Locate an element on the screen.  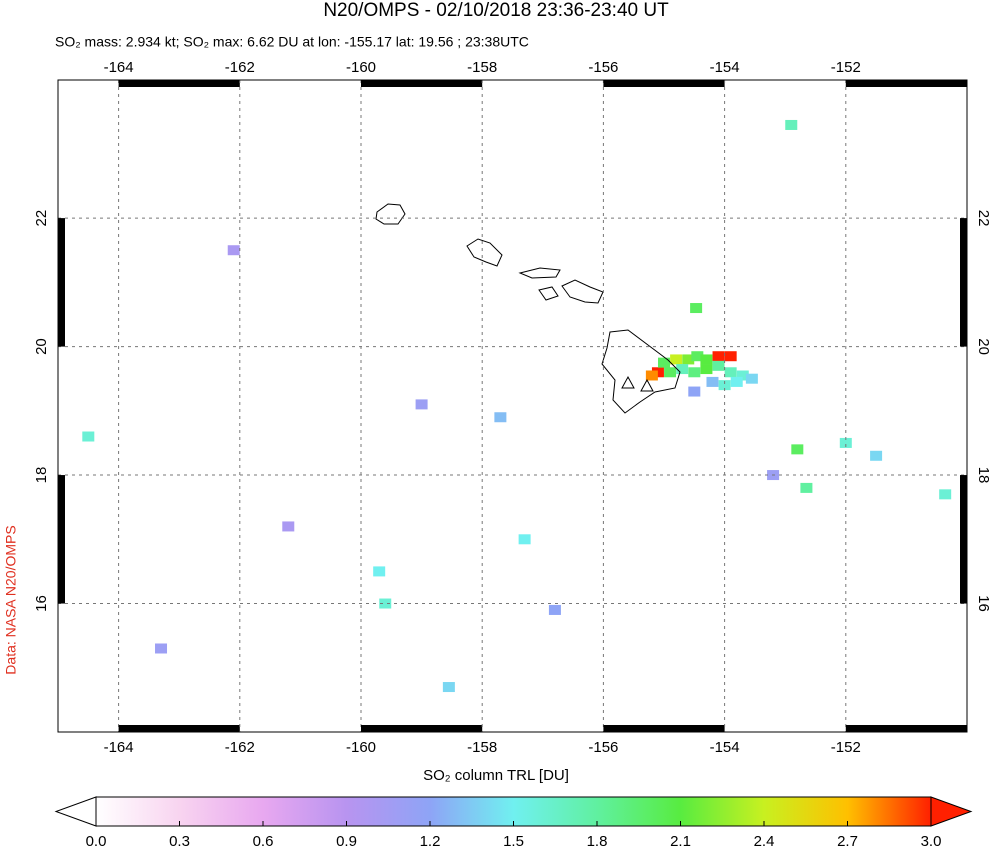
colorbar: 0.0 0.3 0.6 0.9 1.2 1.5 1.8 2.1 2.4 2.7 3.0 is located at coordinates (513, 823).